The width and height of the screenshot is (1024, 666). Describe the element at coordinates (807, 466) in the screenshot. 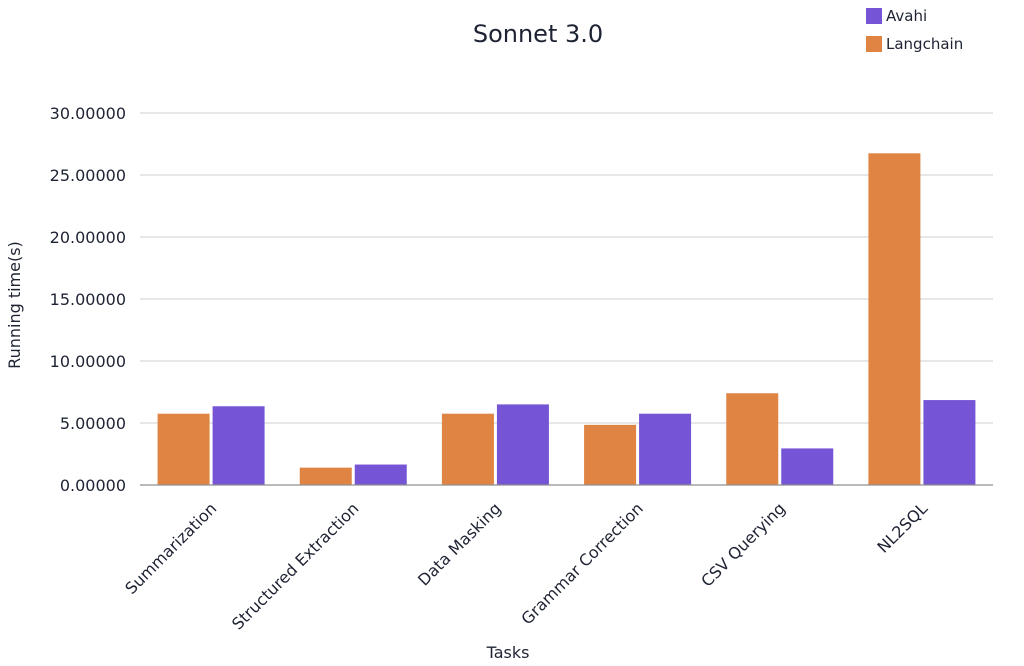

I see `bar-avahi-csv-querying` at that location.